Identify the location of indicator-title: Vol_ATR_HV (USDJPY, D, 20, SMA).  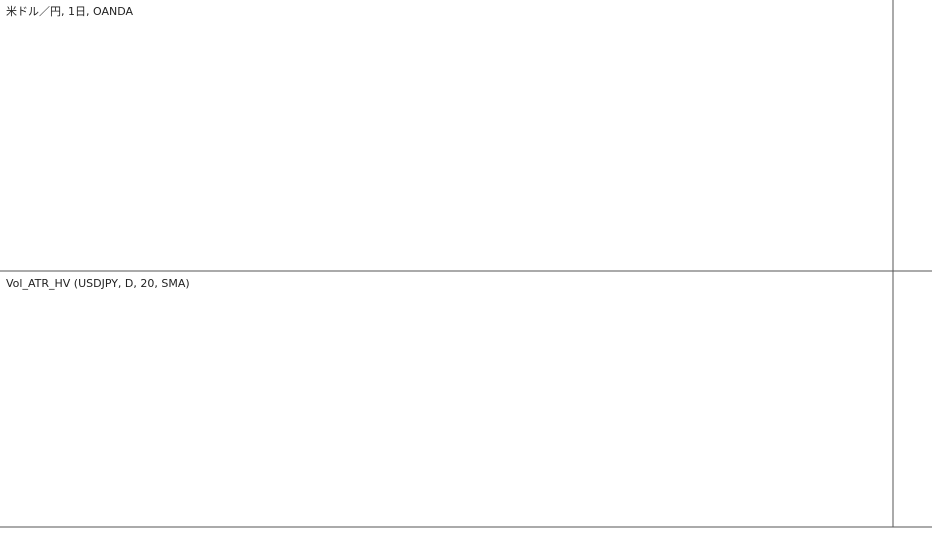
(98, 283).